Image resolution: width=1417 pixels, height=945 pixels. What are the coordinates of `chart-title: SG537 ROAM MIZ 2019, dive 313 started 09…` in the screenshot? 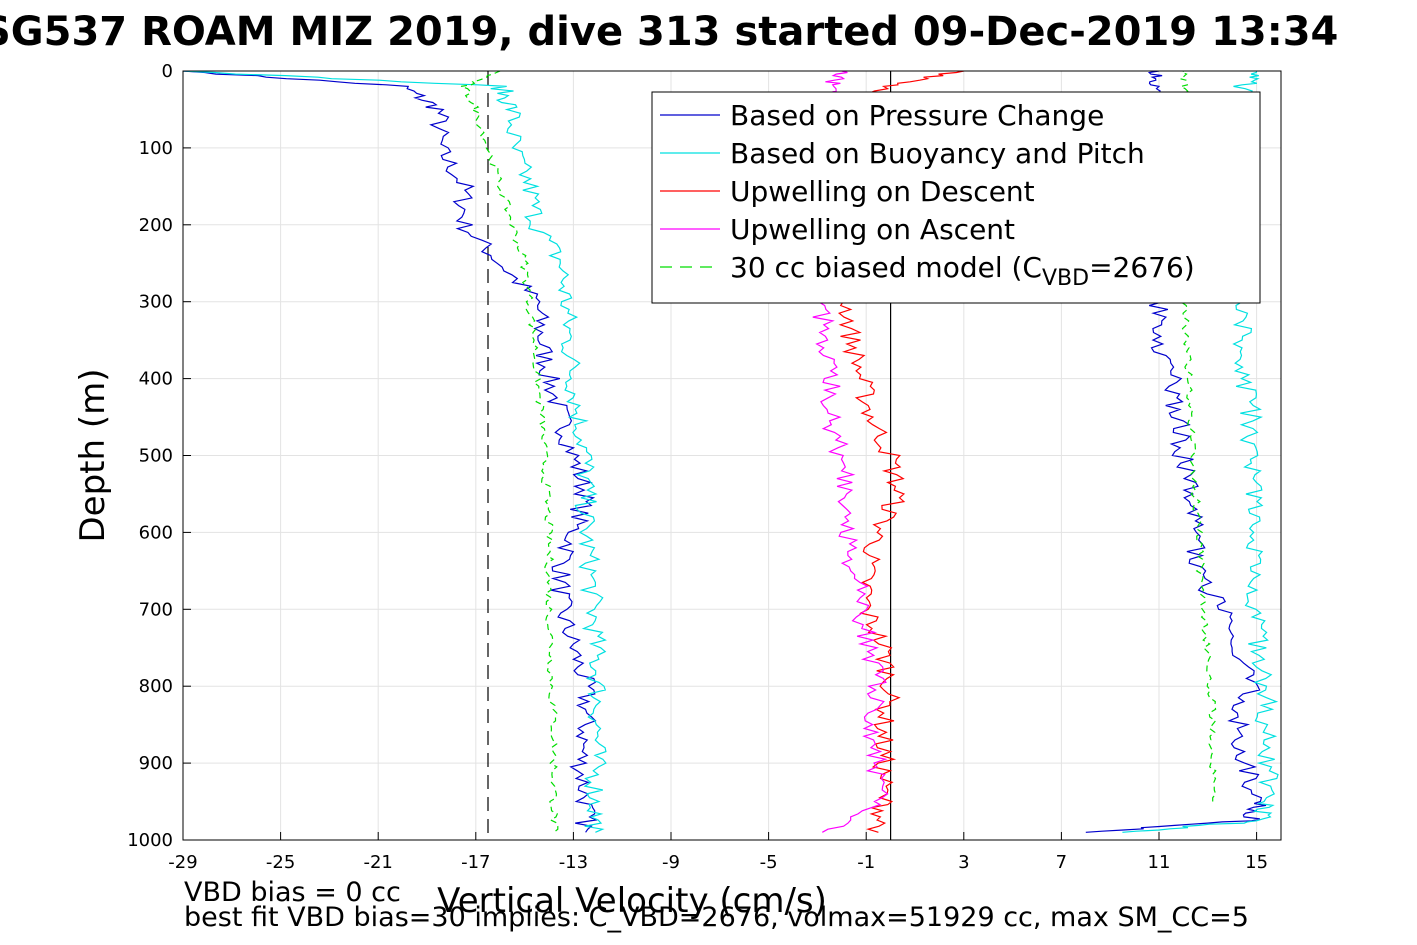 It's located at (669, 32).